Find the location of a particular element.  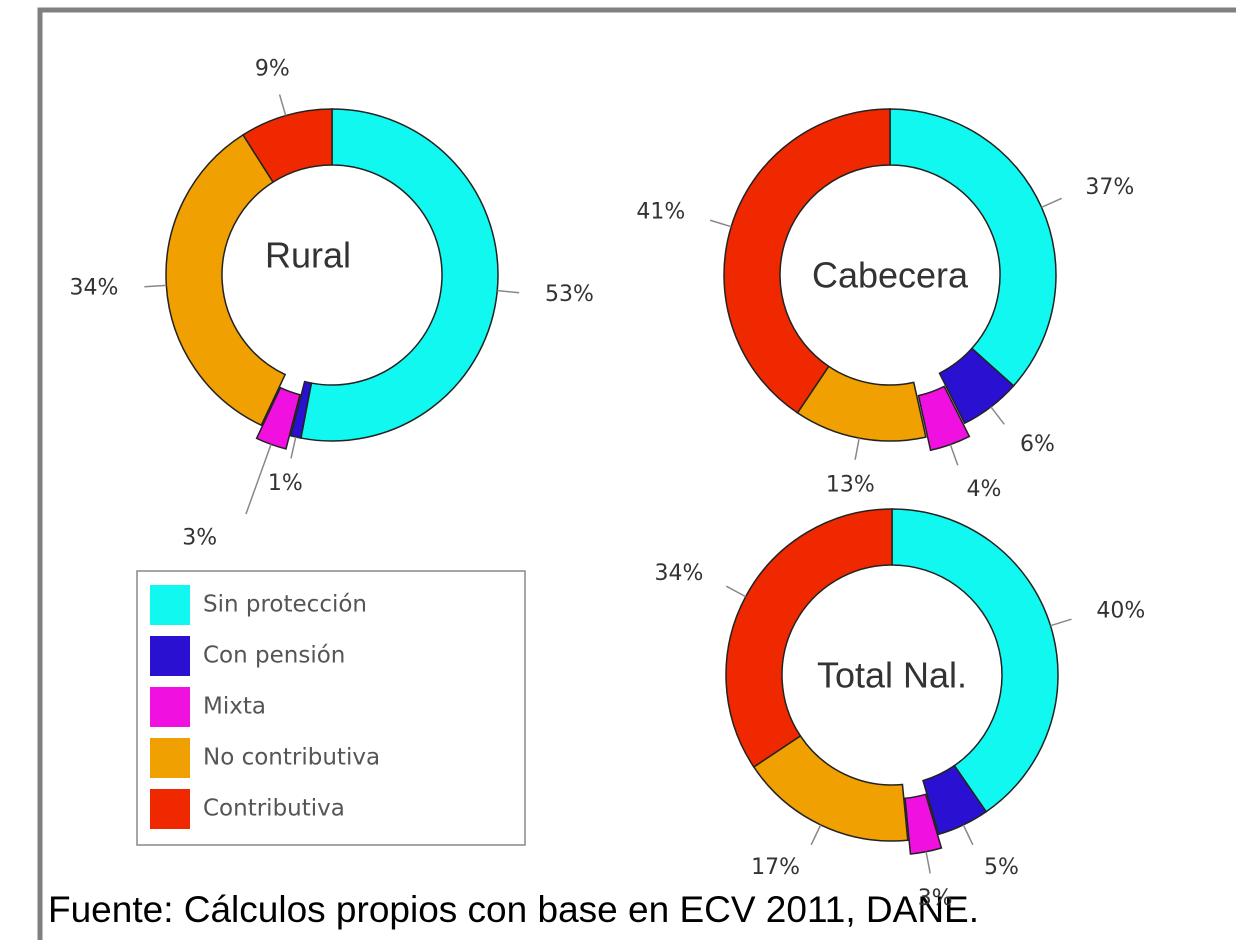

legend-label: Sin protección is located at coordinates (285, 605).